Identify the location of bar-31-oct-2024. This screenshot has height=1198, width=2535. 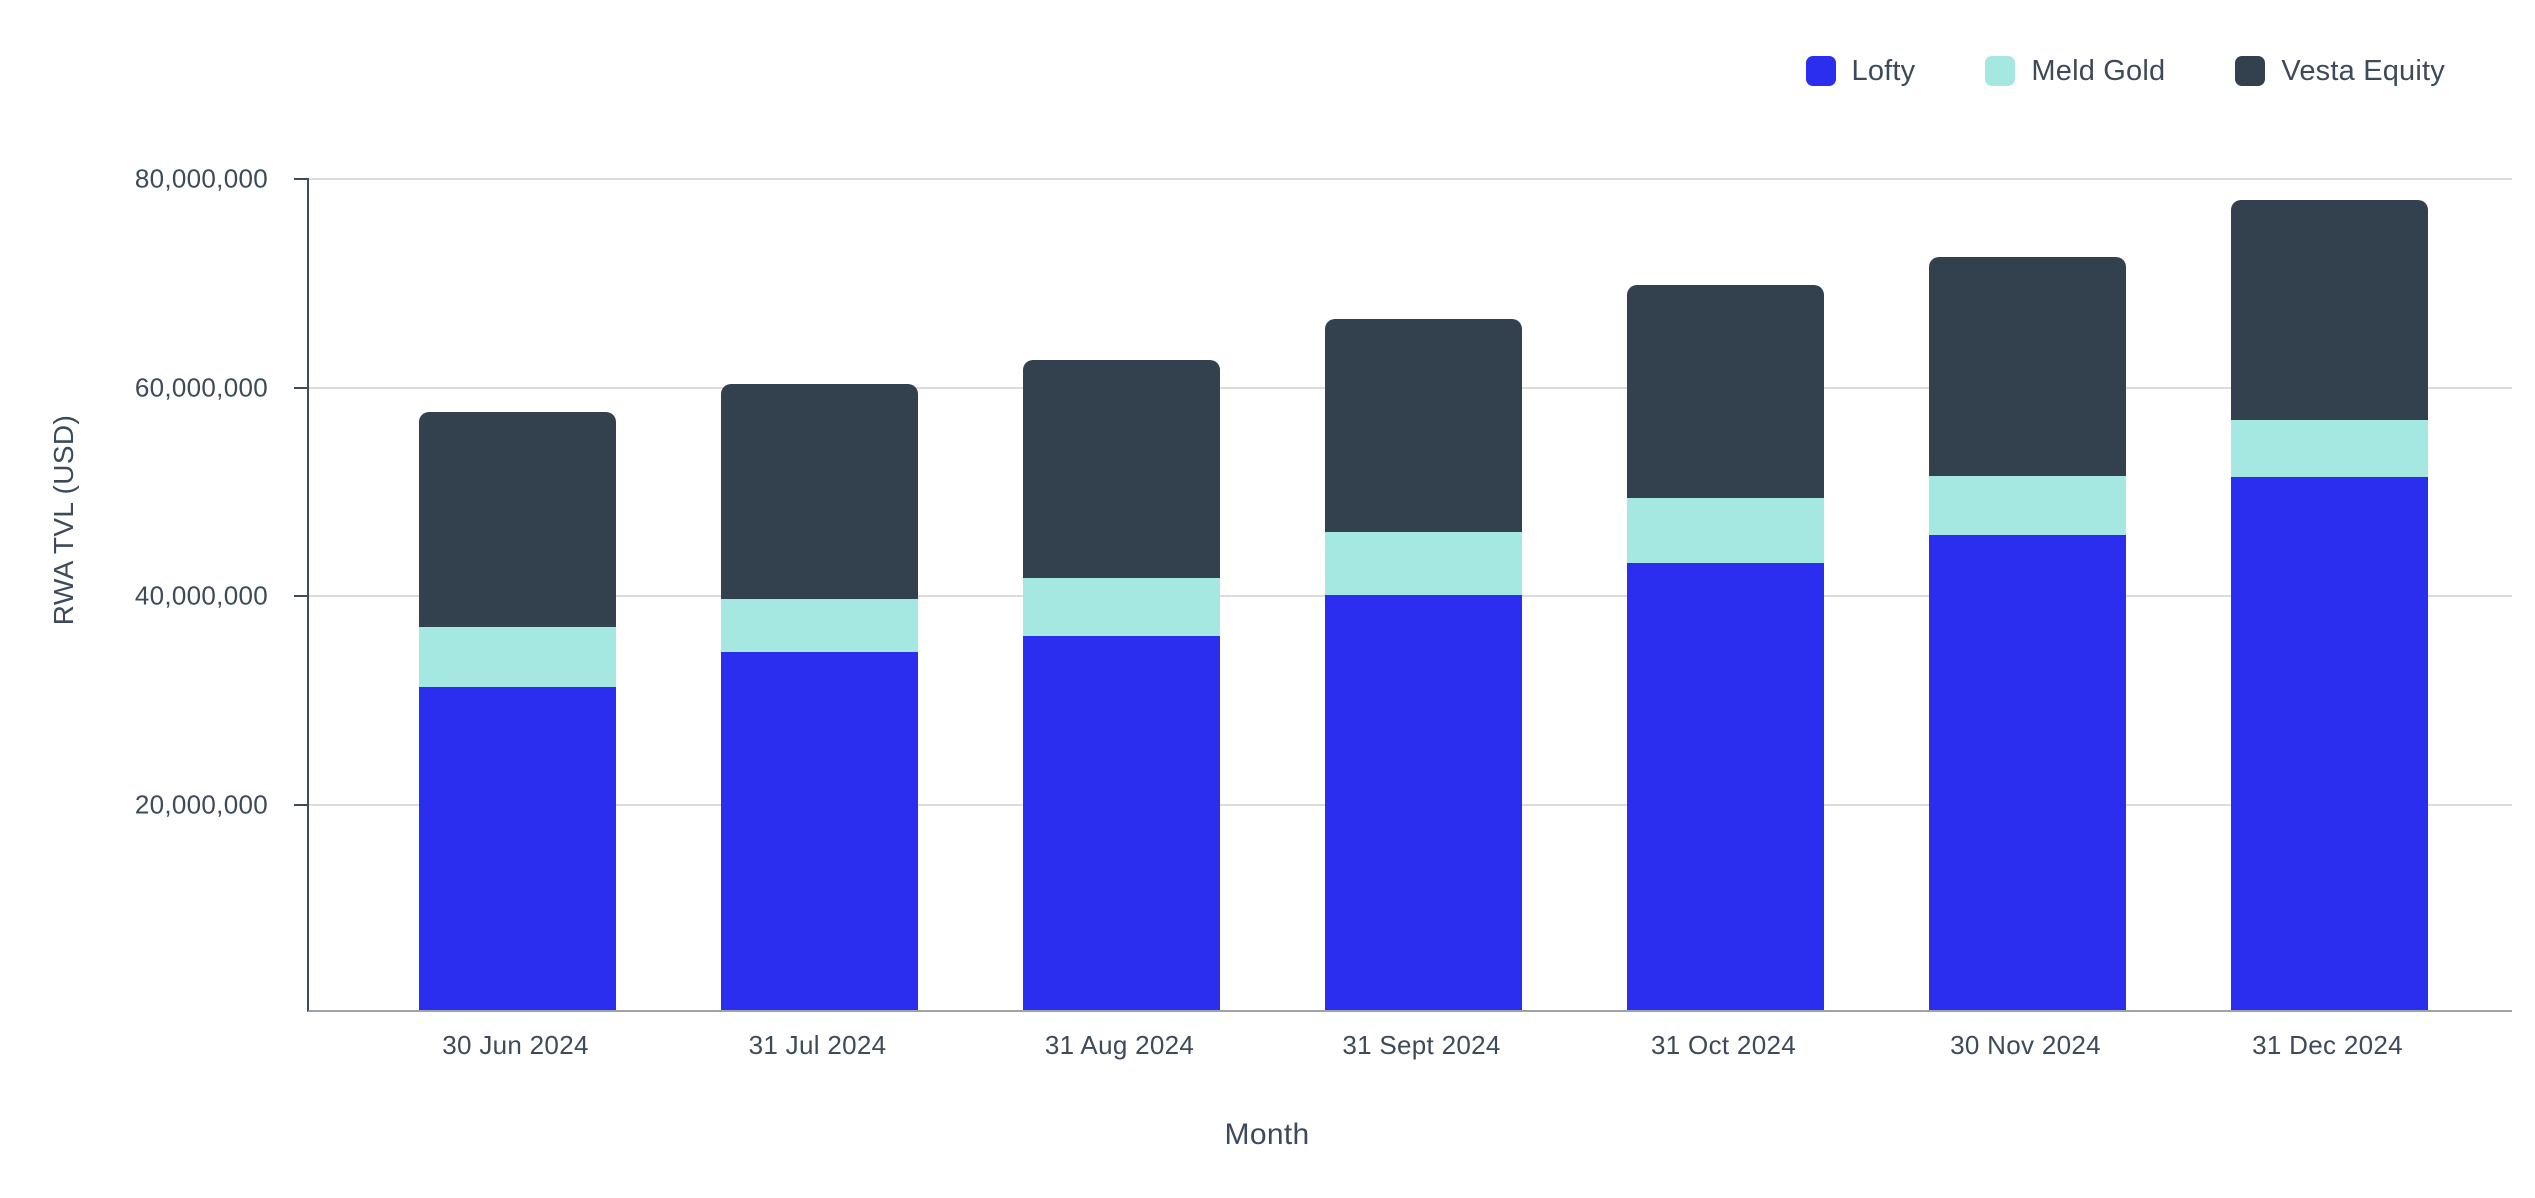
(1725, 647).